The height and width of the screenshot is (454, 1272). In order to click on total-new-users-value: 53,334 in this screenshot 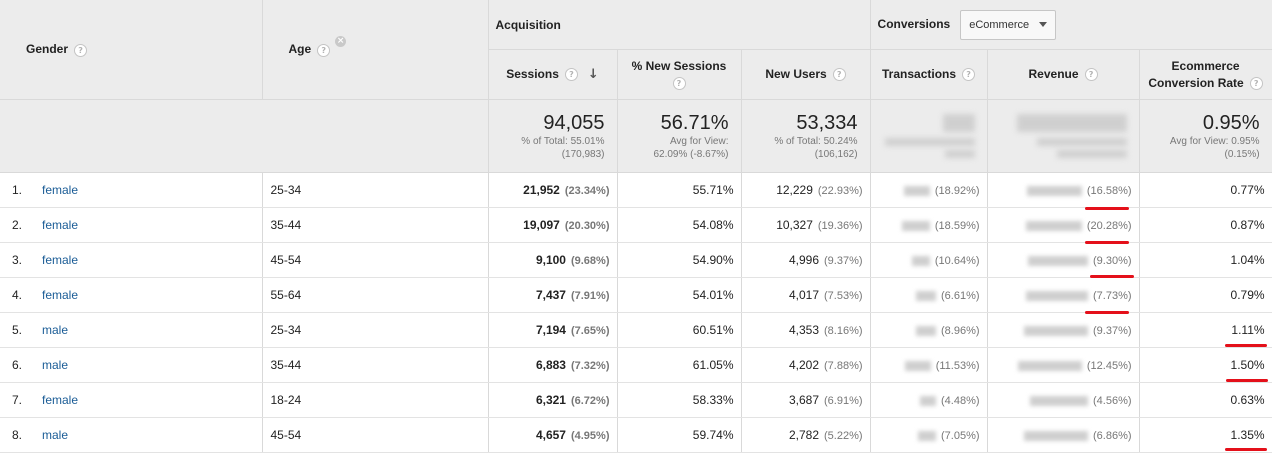, I will do `click(827, 123)`.